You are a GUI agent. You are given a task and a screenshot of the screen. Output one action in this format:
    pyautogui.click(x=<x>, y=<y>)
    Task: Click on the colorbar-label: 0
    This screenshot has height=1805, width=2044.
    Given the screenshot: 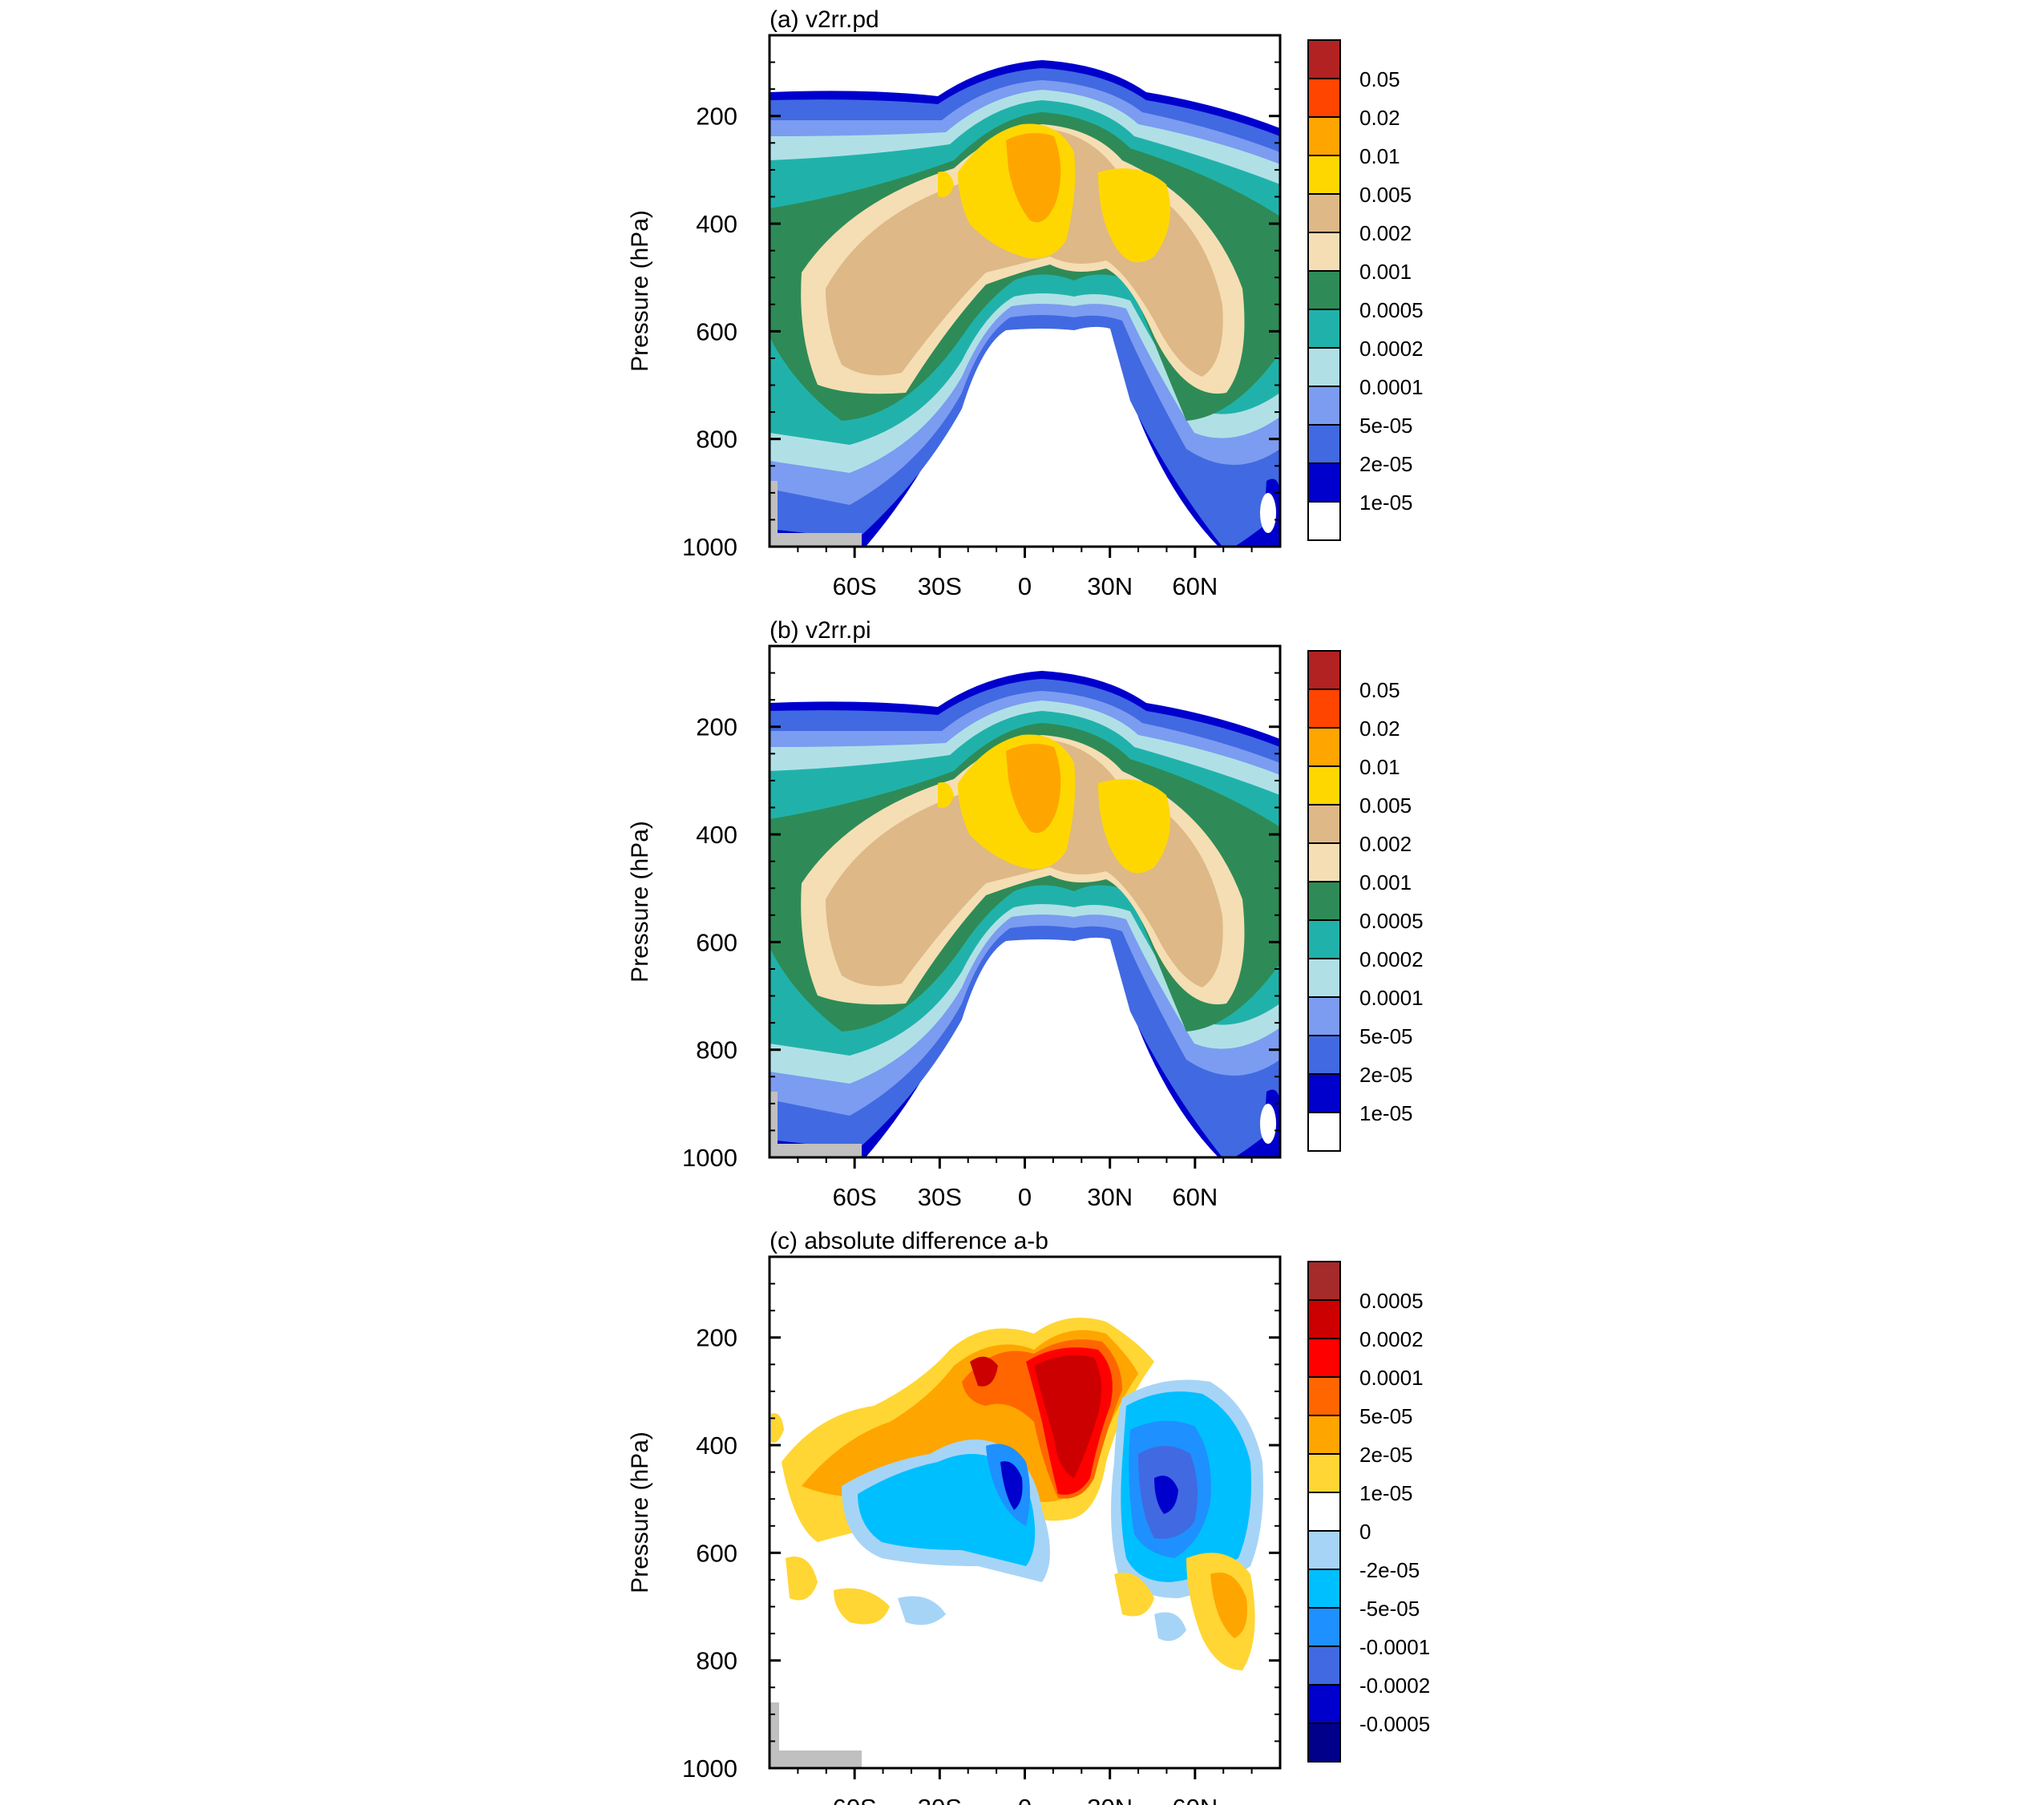 What is the action you would take?
    pyautogui.click(x=1365, y=1532)
    